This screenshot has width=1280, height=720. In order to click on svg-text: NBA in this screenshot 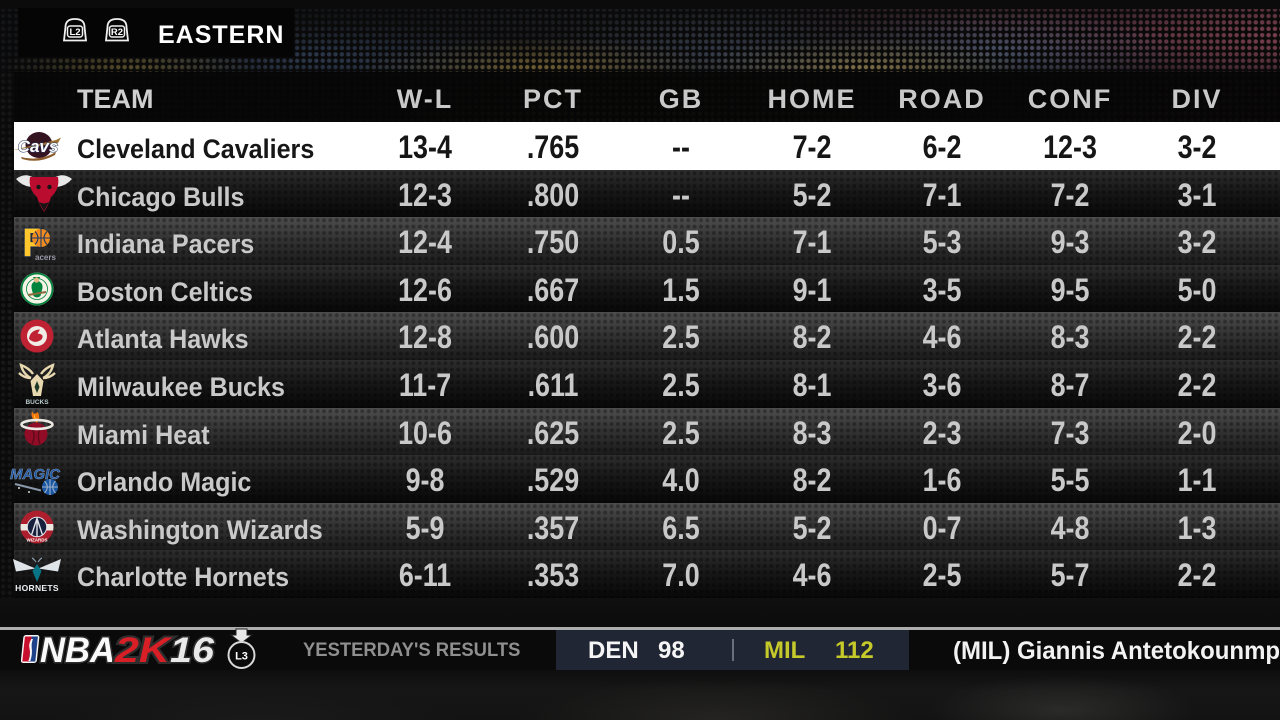, I will do `click(77, 650)`.